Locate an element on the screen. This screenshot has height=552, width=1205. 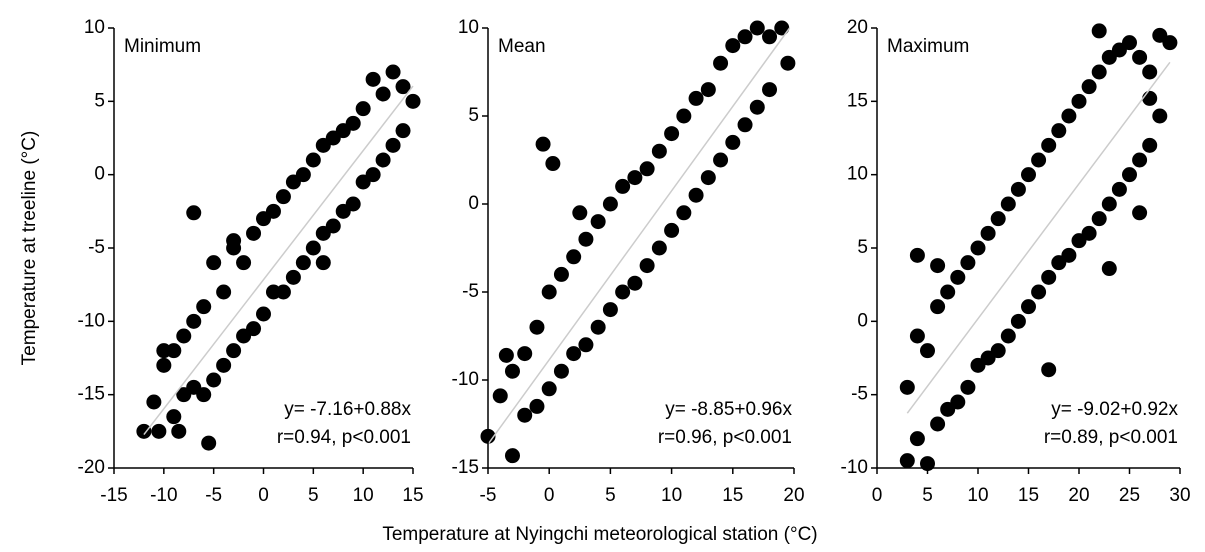
annotation: y= -7.16+0.88x is located at coordinates (347, 409).